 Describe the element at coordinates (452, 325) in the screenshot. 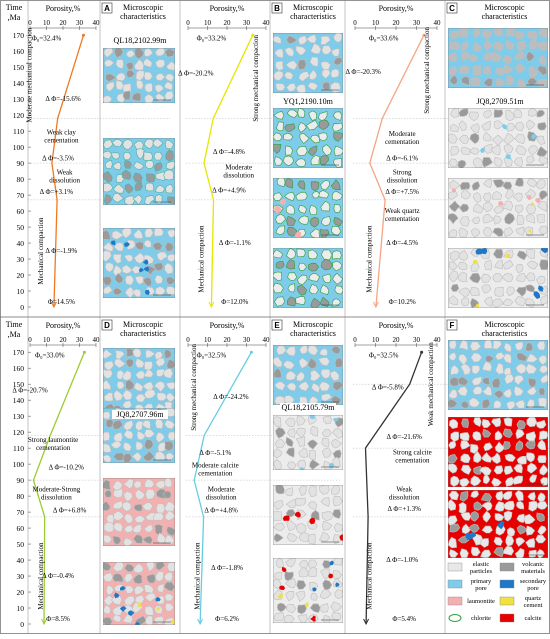

I see `panel-label: F` at that location.